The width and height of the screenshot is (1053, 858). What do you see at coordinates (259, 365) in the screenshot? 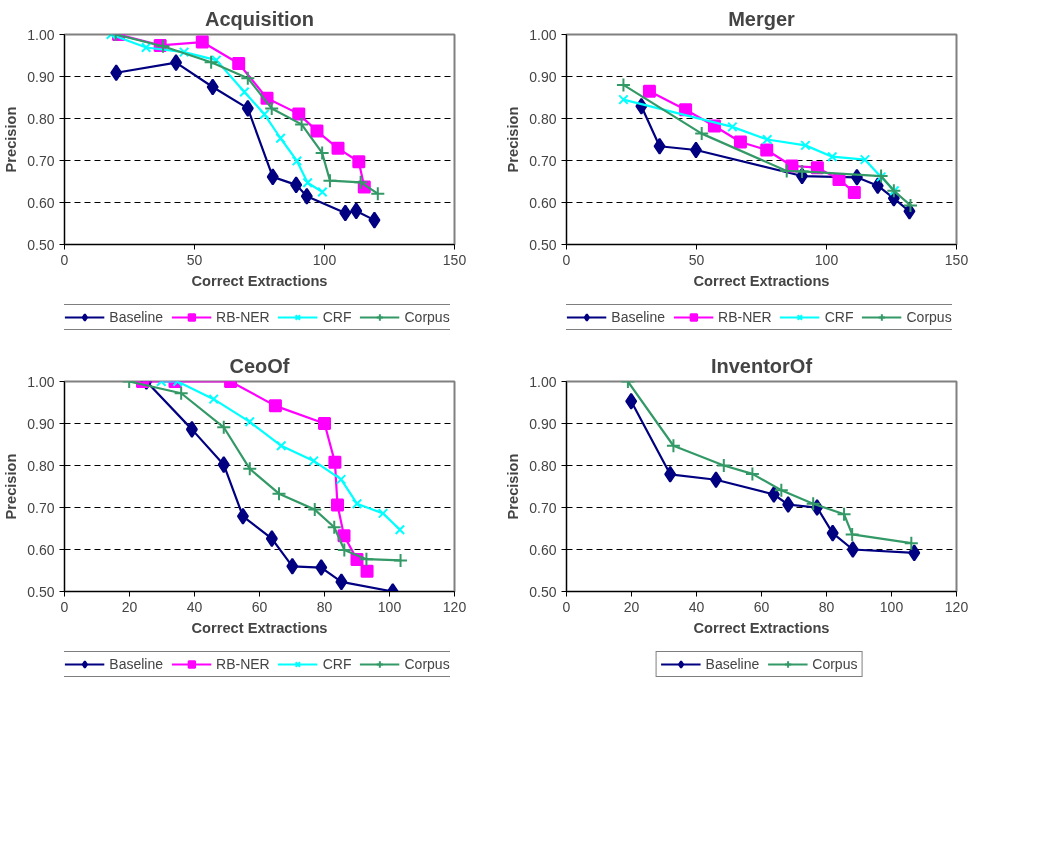
I see `chart-title: CeoOf` at bounding box center [259, 365].